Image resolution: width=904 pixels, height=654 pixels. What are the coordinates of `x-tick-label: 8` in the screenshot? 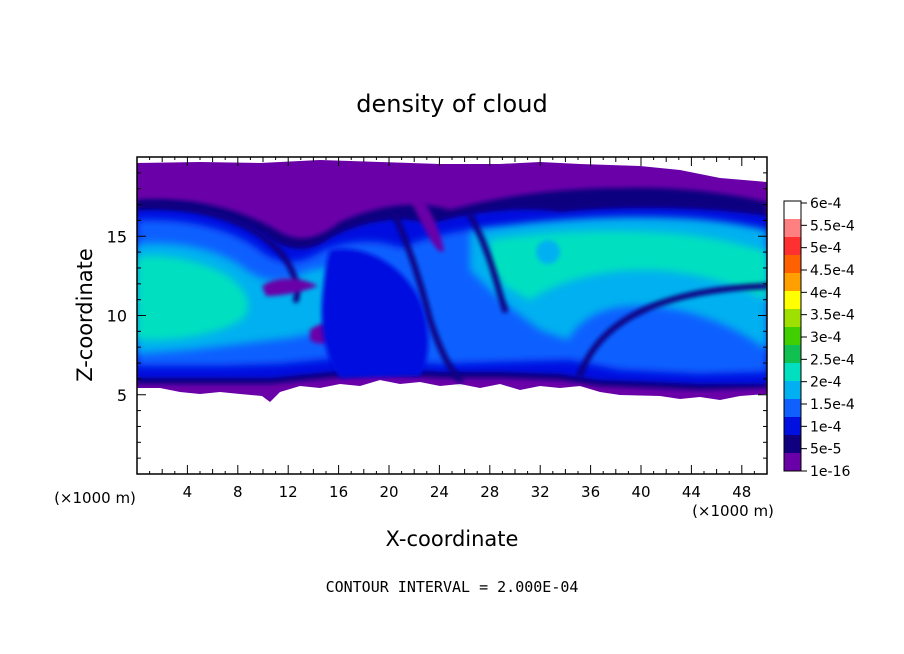 It's located at (238, 492).